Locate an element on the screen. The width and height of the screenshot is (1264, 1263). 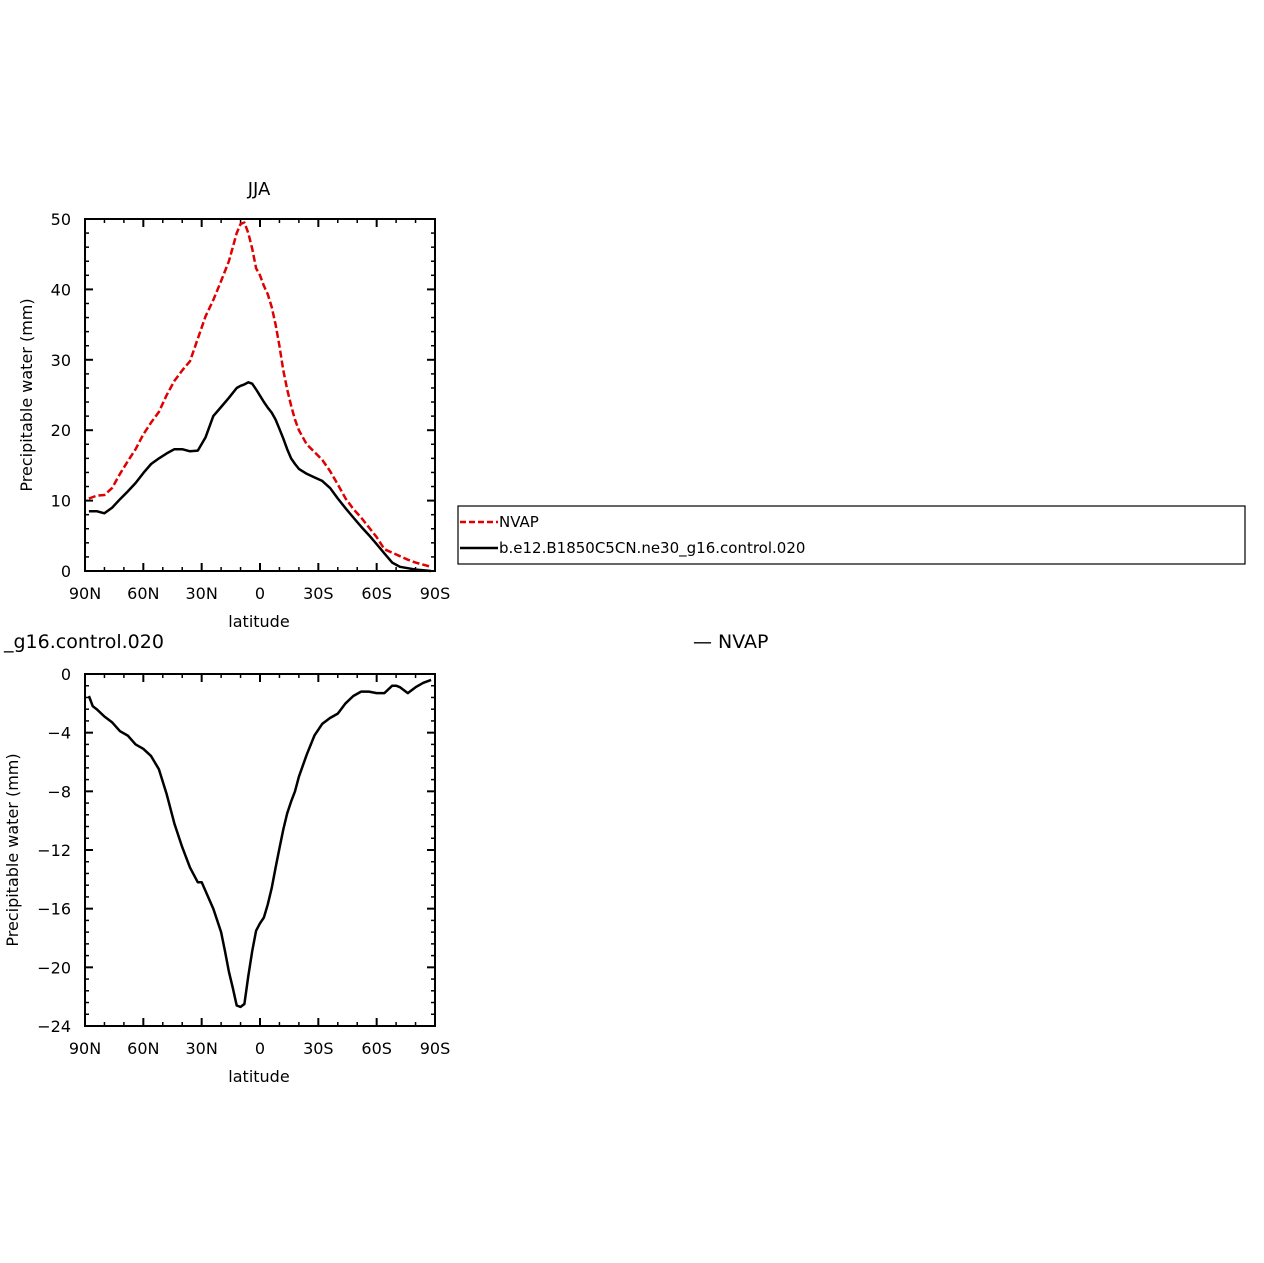
top-y-tick-label: 0 is located at coordinates (66, 571).